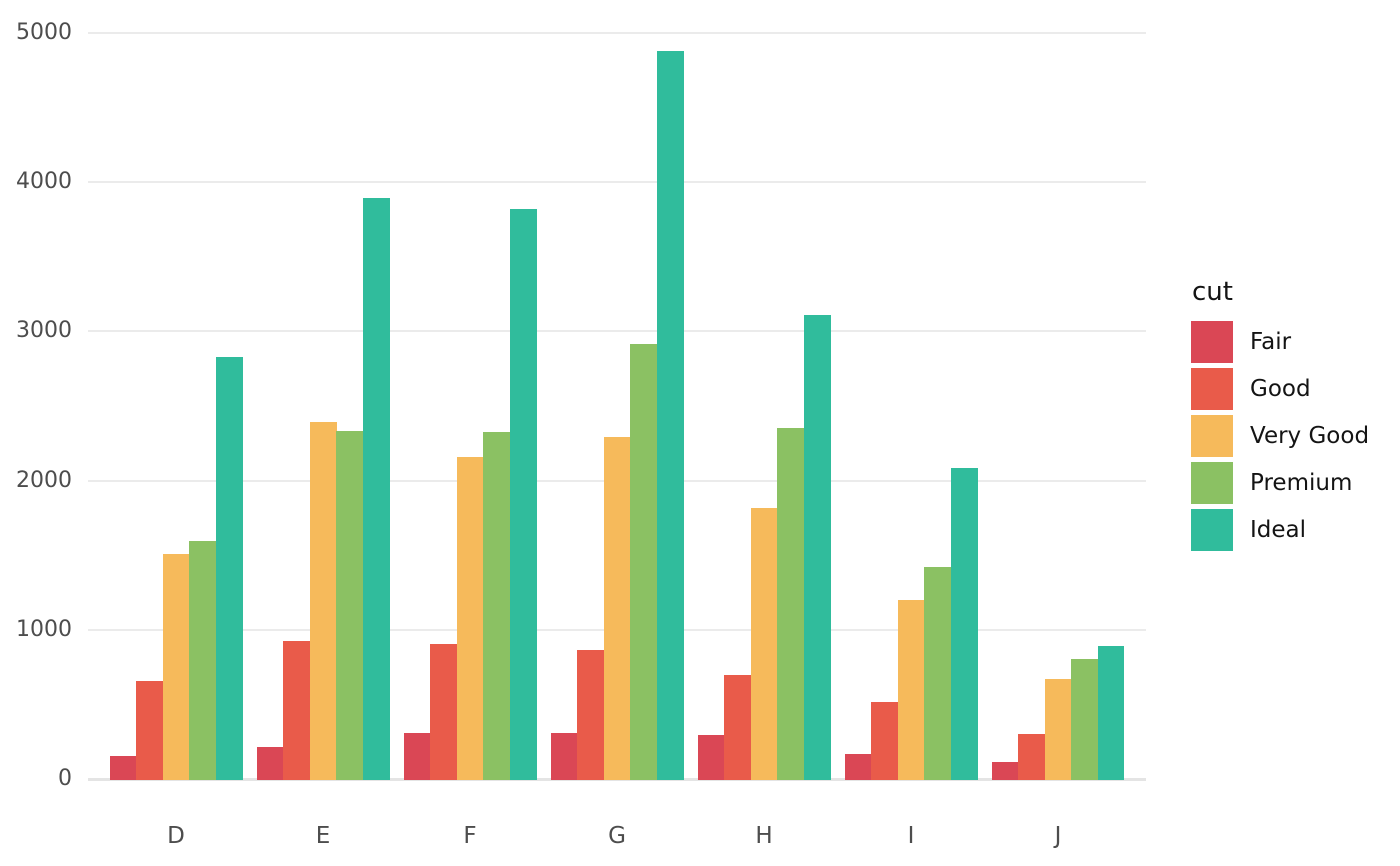 The image size is (1400, 866). Describe the element at coordinates (1212, 483) in the screenshot. I see `legend-swatch-premium` at that location.